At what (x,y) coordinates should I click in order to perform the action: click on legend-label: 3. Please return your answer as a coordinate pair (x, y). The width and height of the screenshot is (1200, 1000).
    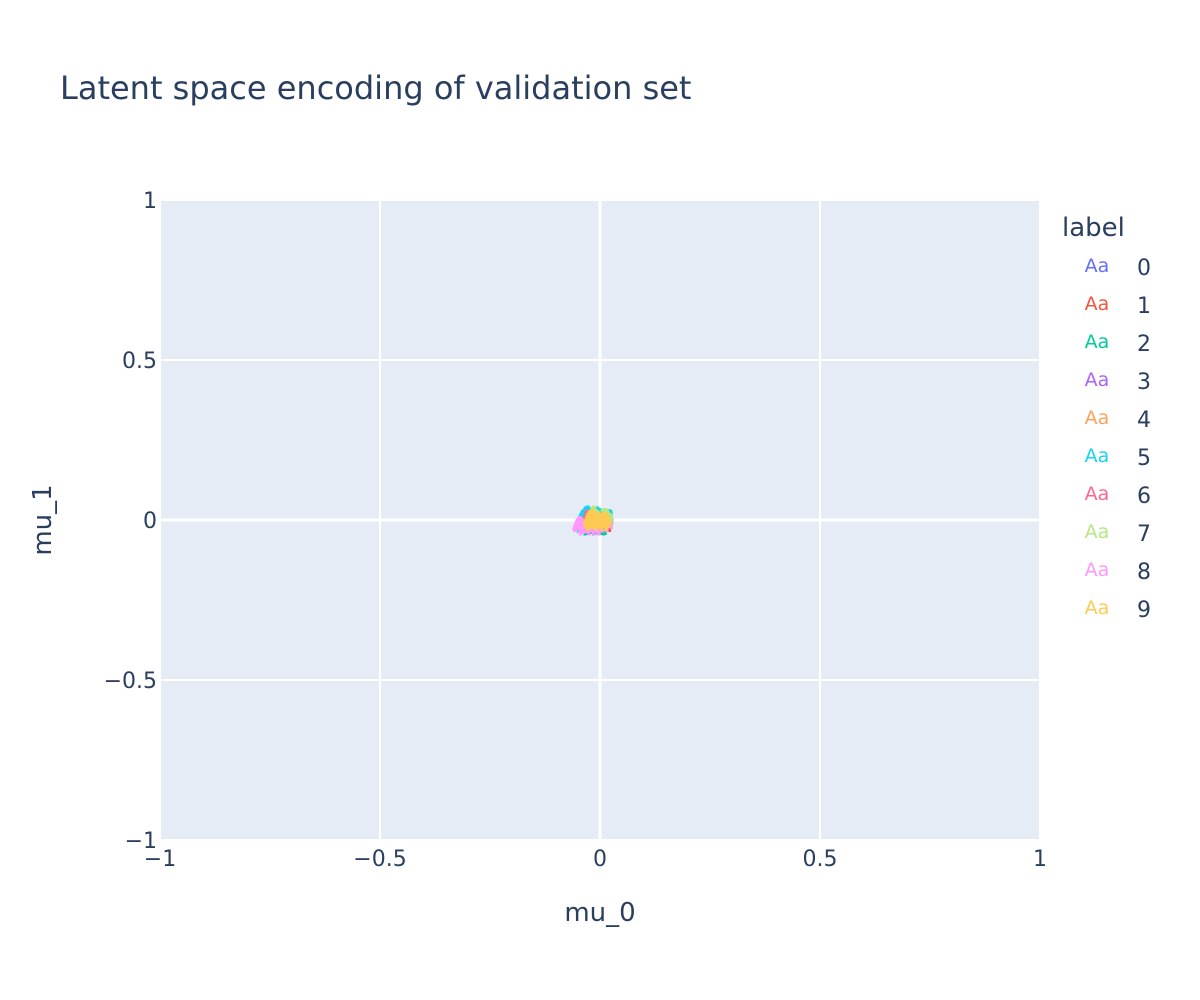
    Looking at the image, I should click on (1144, 382).